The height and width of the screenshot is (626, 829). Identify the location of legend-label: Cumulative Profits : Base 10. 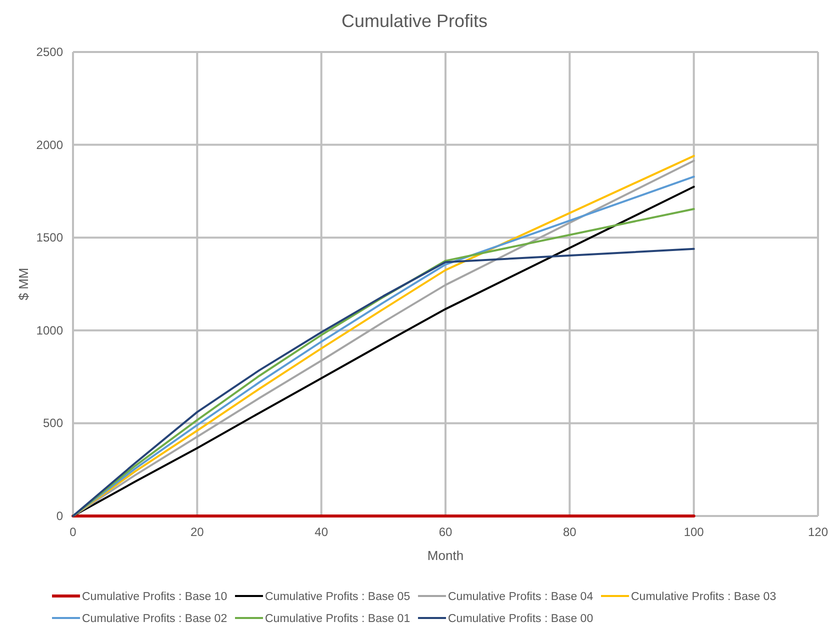
(155, 597).